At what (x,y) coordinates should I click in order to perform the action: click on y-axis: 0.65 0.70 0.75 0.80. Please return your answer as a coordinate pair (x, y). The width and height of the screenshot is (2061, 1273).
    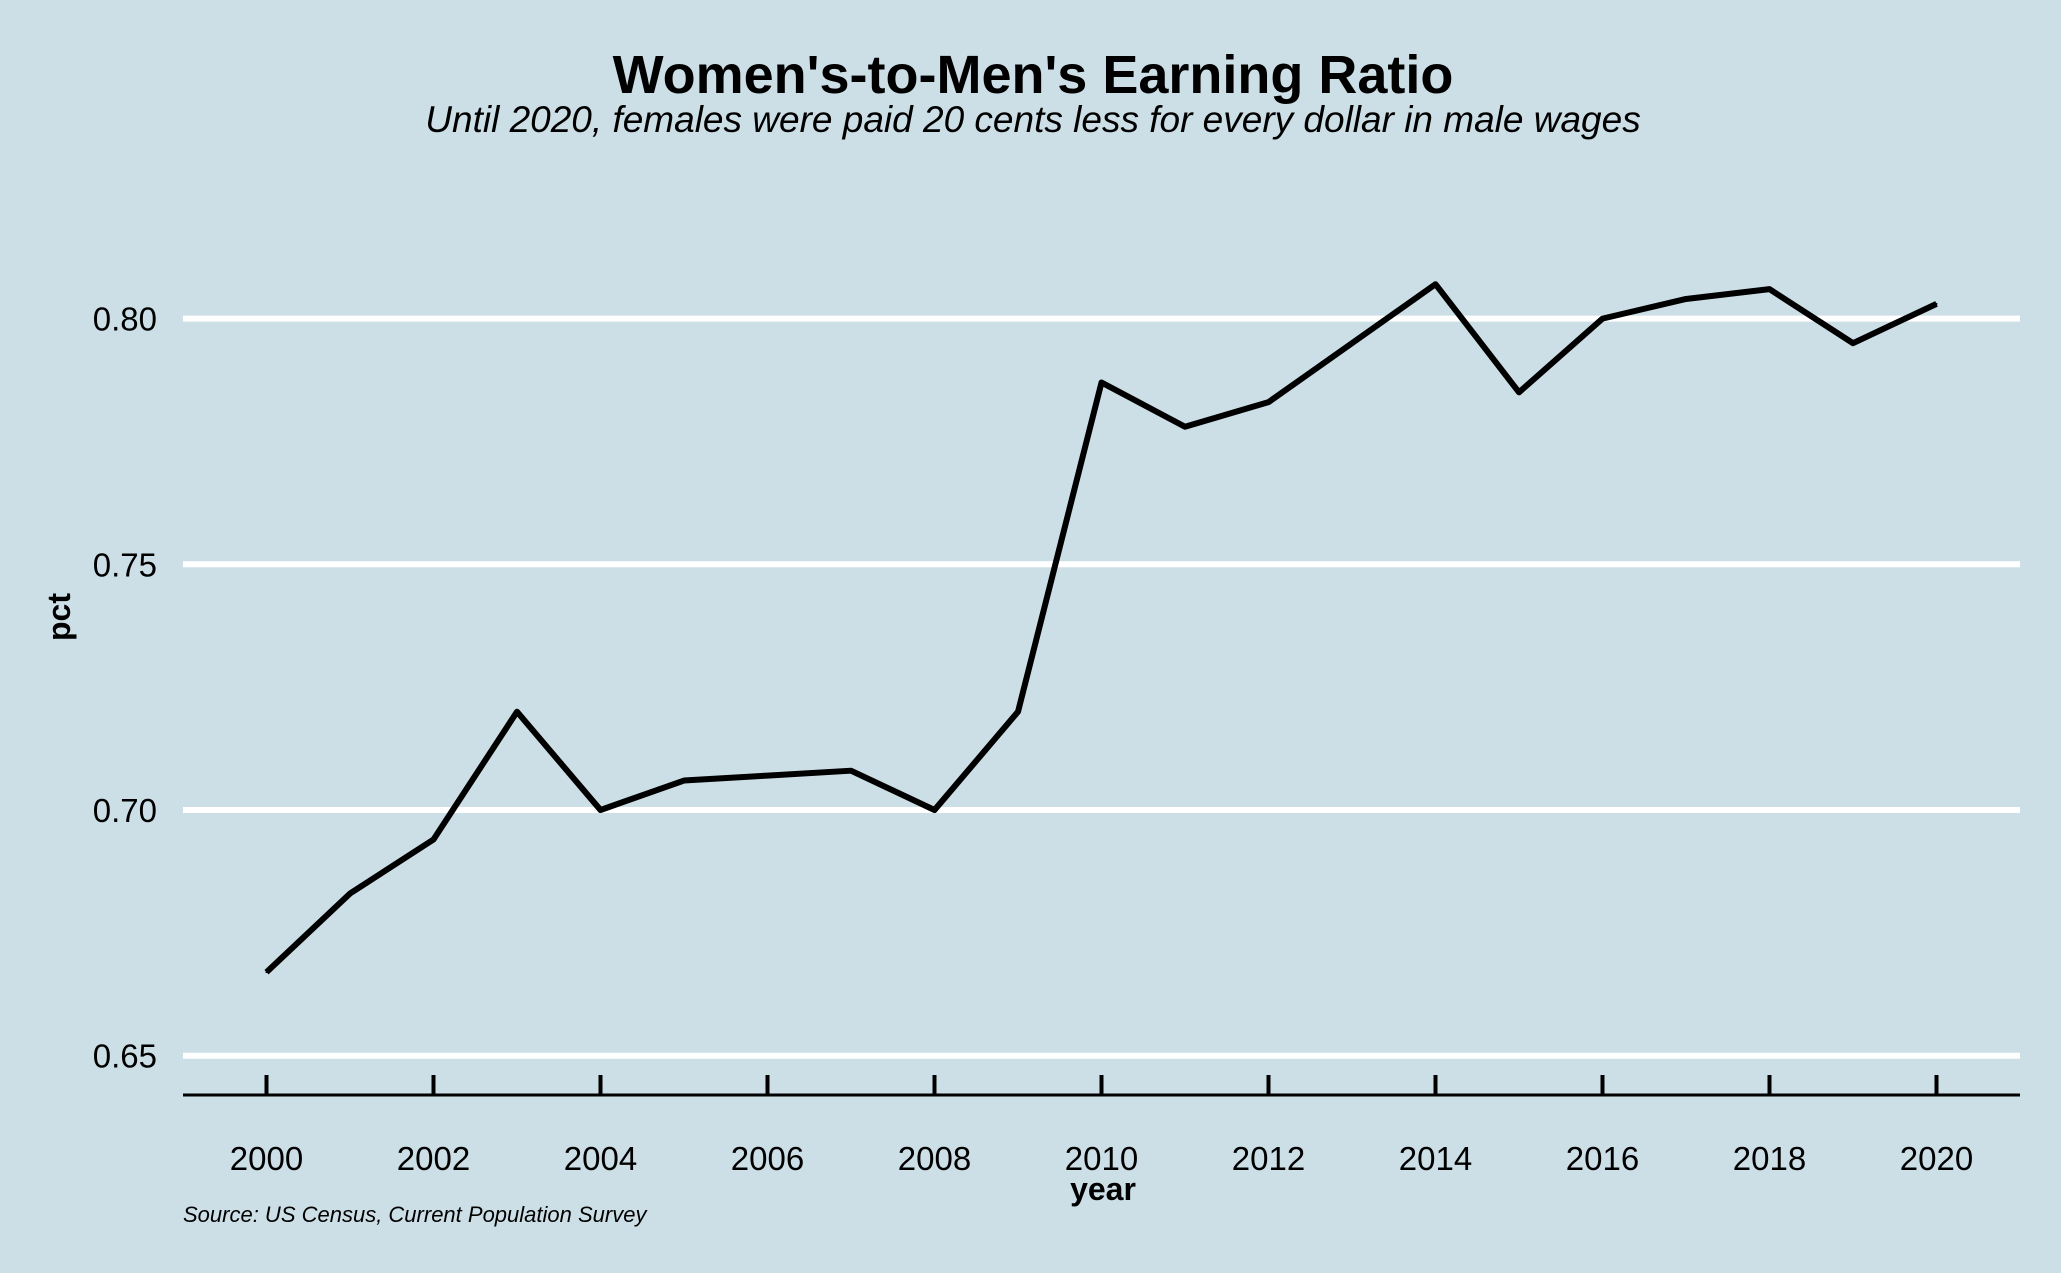
    Looking at the image, I should click on (125, 688).